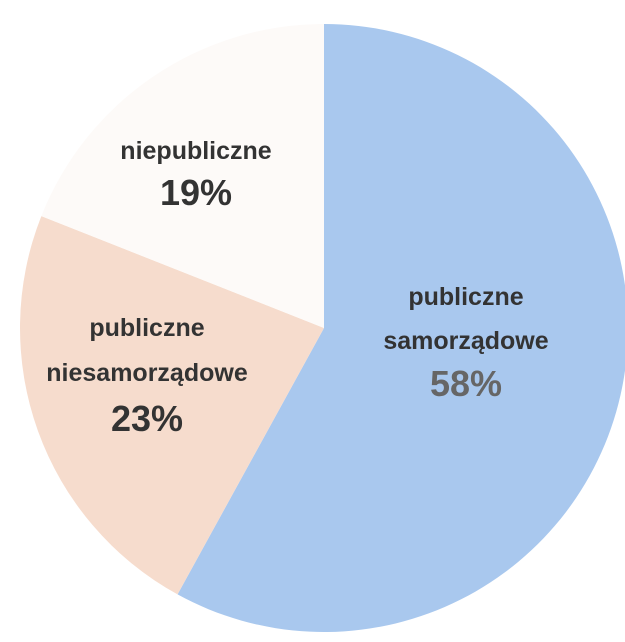 This screenshot has width=625, height=642. I want to click on slice-label-niesamorzadowe-line-1: publiczne, so click(146, 328).